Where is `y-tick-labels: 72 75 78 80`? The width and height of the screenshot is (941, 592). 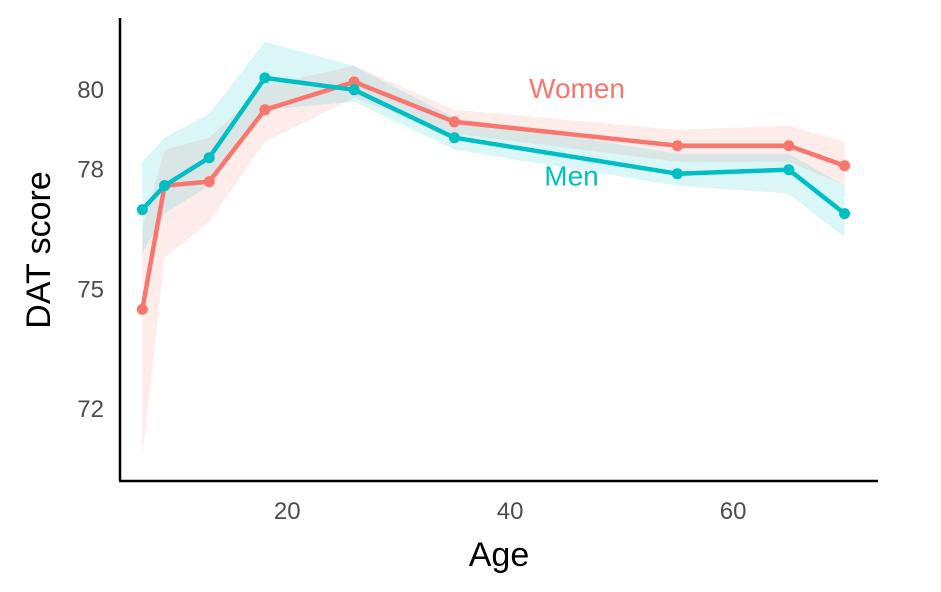 y-tick-labels: 72 75 78 80 is located at coordinates (90, 250).